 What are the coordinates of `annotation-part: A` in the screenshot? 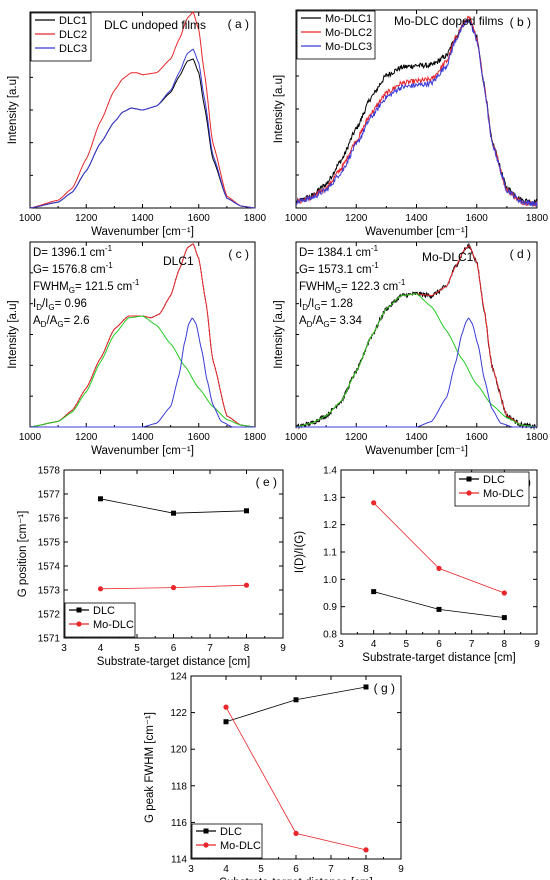 It's located at (37, 321).